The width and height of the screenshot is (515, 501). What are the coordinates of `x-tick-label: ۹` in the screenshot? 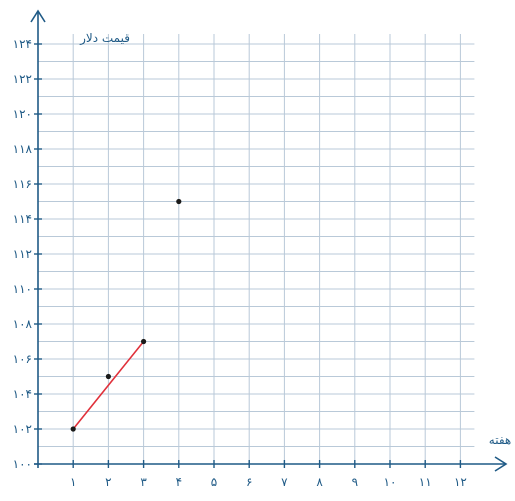 It's located at (355, 482).